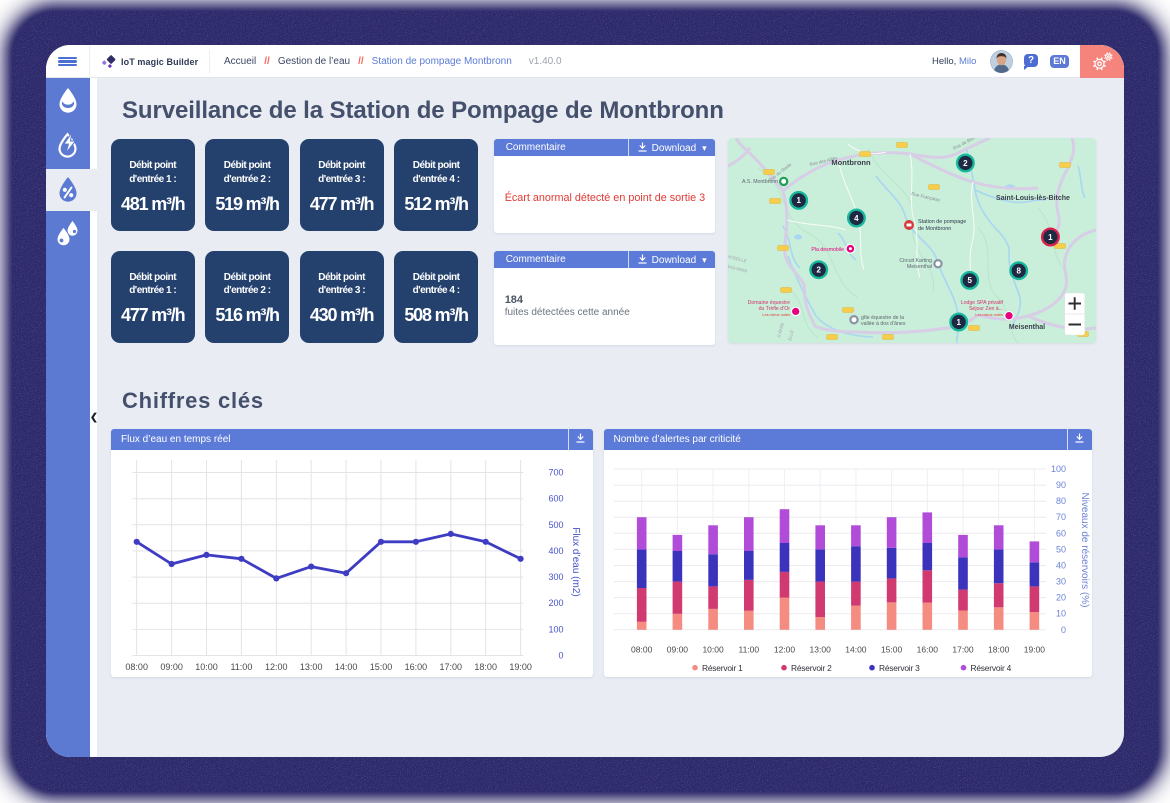 The image size is (1170, 803). I want to click on svg-text: MOSELLE, so click(737, 259).